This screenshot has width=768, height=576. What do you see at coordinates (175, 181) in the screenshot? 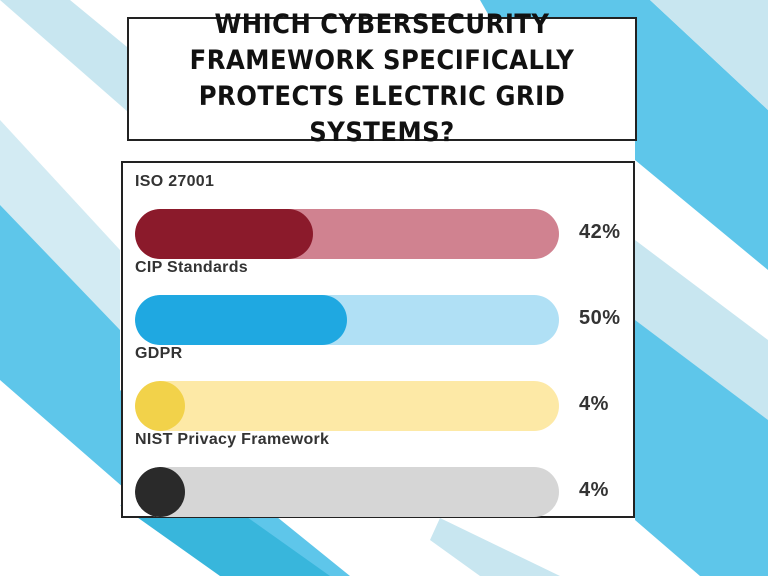
I see `option-label: ISO 27001` at bounding box center [175, 181].